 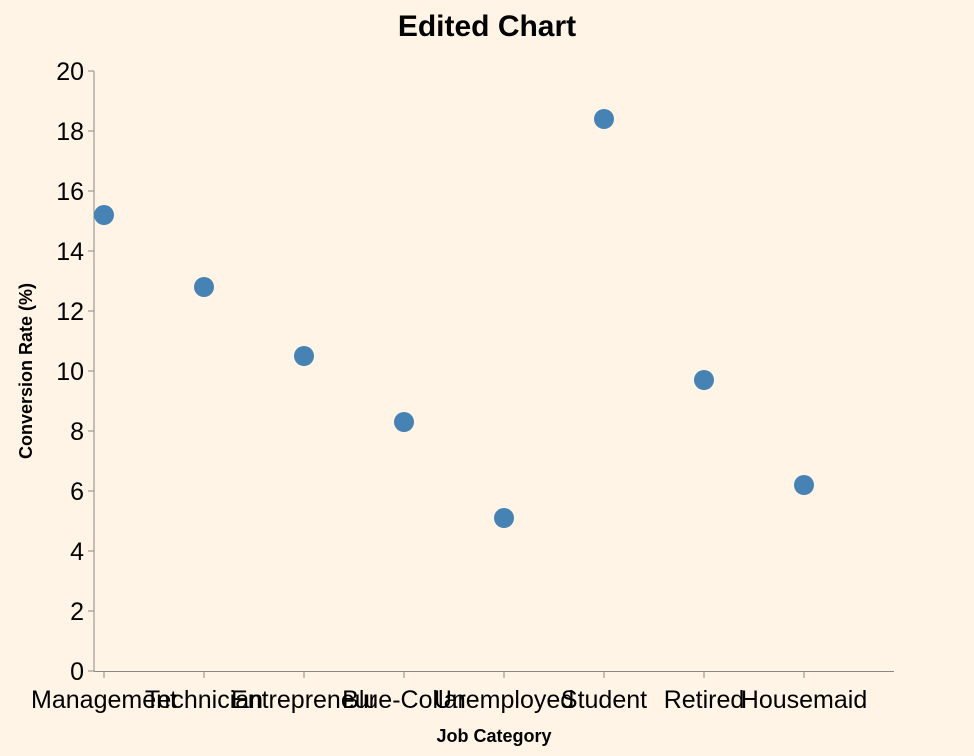 What do you see at coordinates (804, 700) in the screenshot?
I see `x-tick-label: Housemaid` at bounding box center [804, 700].